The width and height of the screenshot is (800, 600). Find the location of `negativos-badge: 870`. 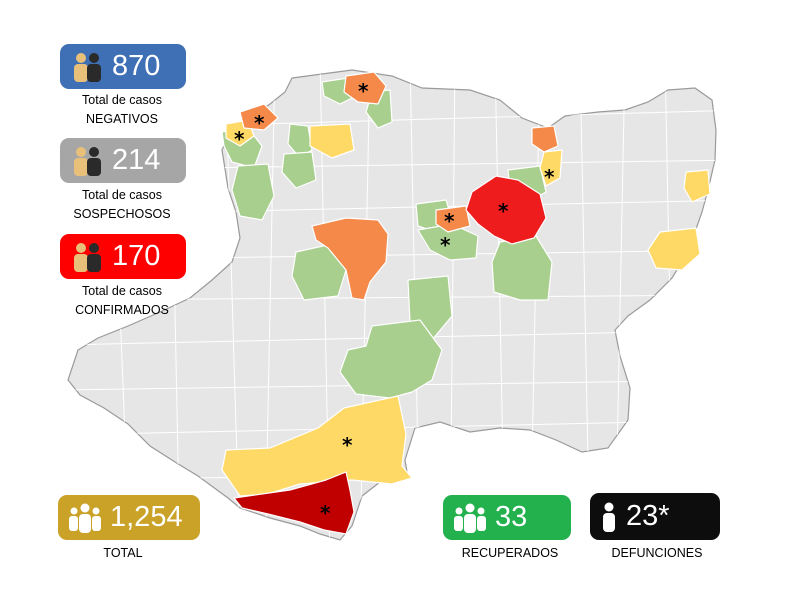

negativos-badge: 870 is located at coordinates (123, 66).